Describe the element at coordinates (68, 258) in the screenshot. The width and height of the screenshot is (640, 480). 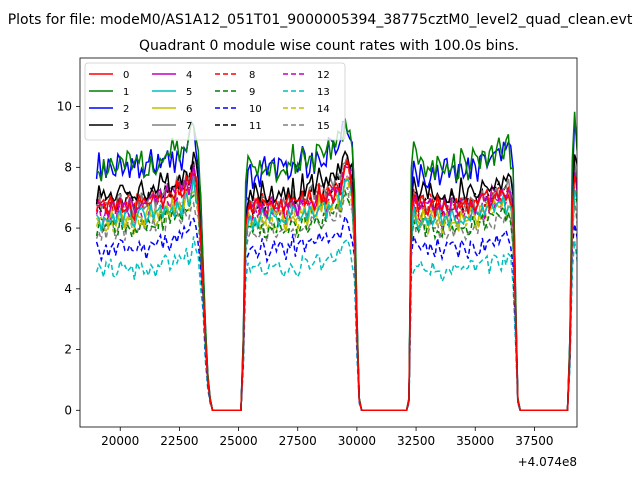
I see `y-axis: 0 2 4 6 8 10` at that location.